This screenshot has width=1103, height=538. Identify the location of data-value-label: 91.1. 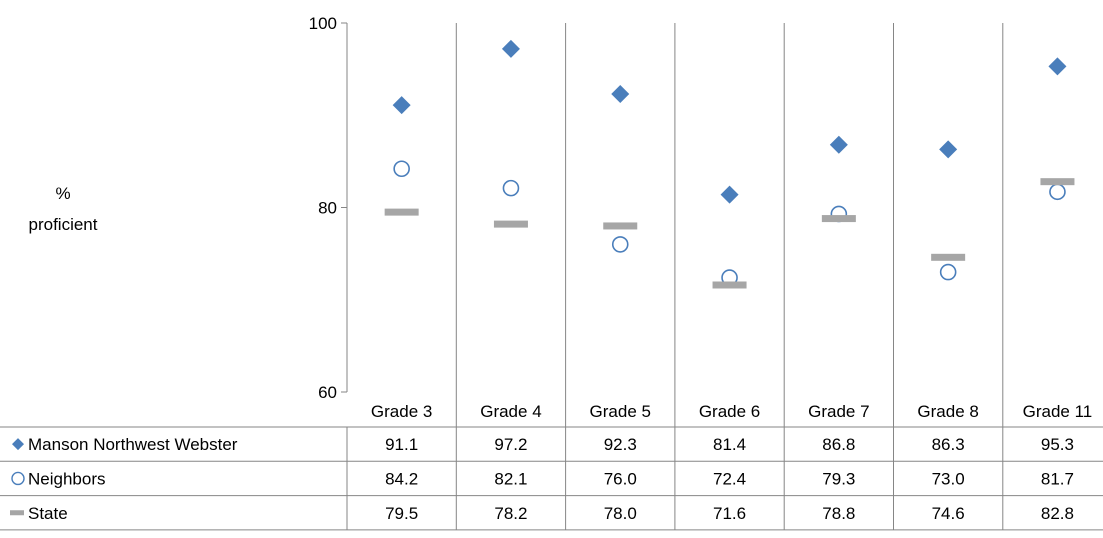
(401, 444).